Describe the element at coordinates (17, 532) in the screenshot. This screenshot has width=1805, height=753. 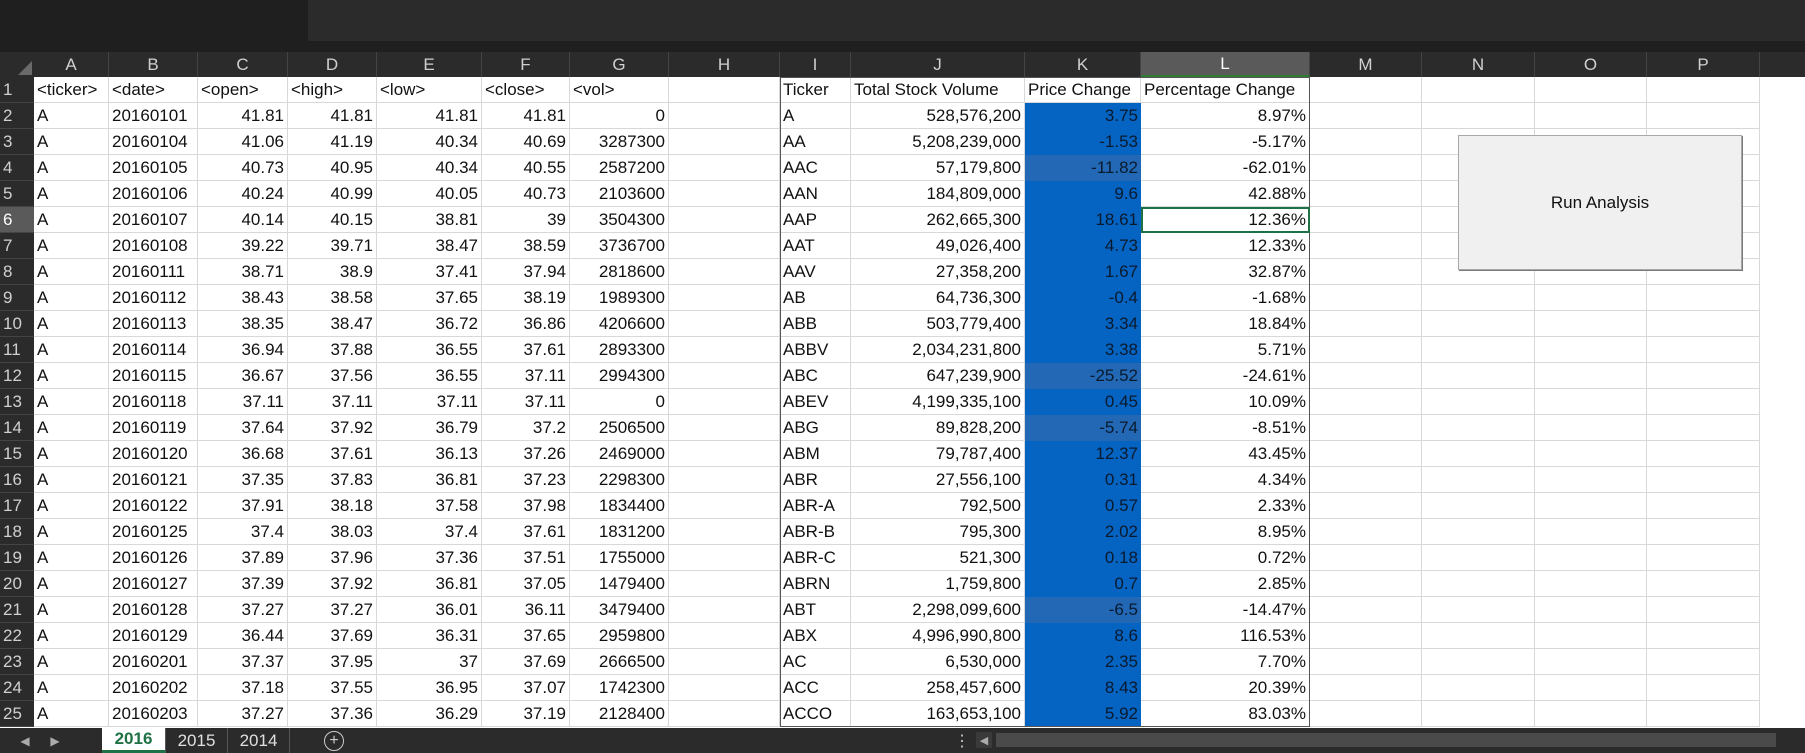
I see `row-header-18: 18` at that location.